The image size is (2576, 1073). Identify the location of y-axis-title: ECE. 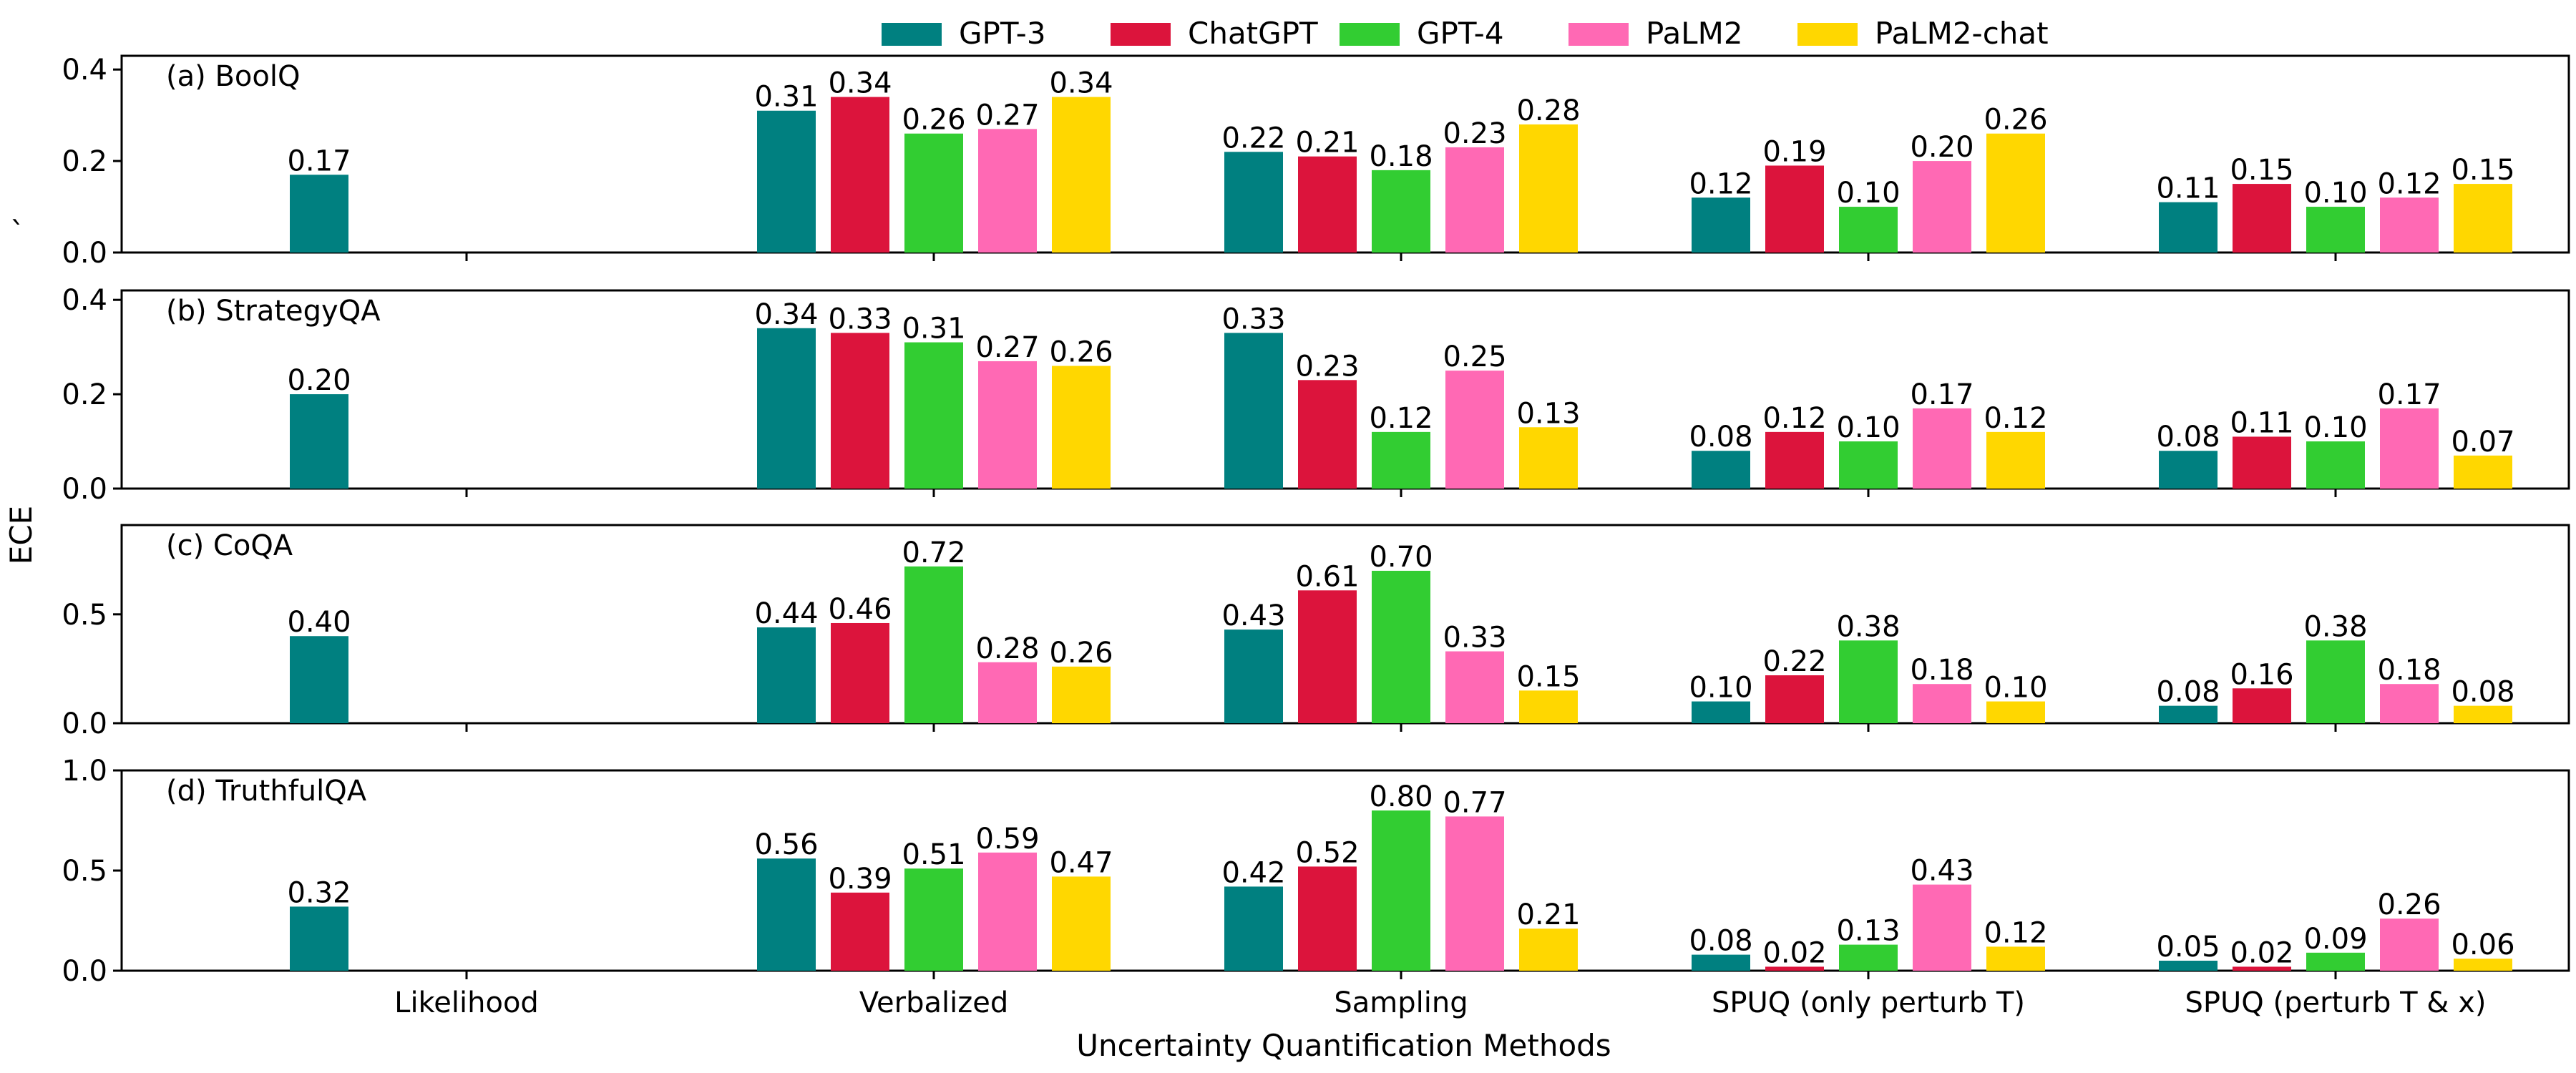
(21, 535).